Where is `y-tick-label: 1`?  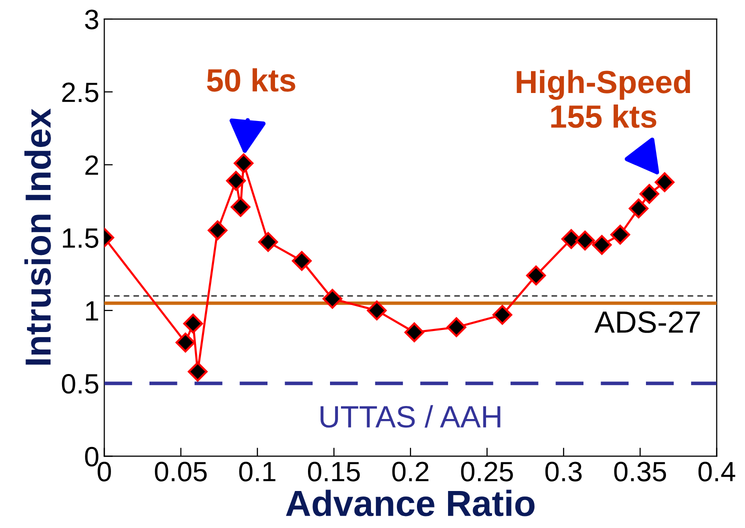
y-tick-label: 1 is located at coordinates (92, 311).